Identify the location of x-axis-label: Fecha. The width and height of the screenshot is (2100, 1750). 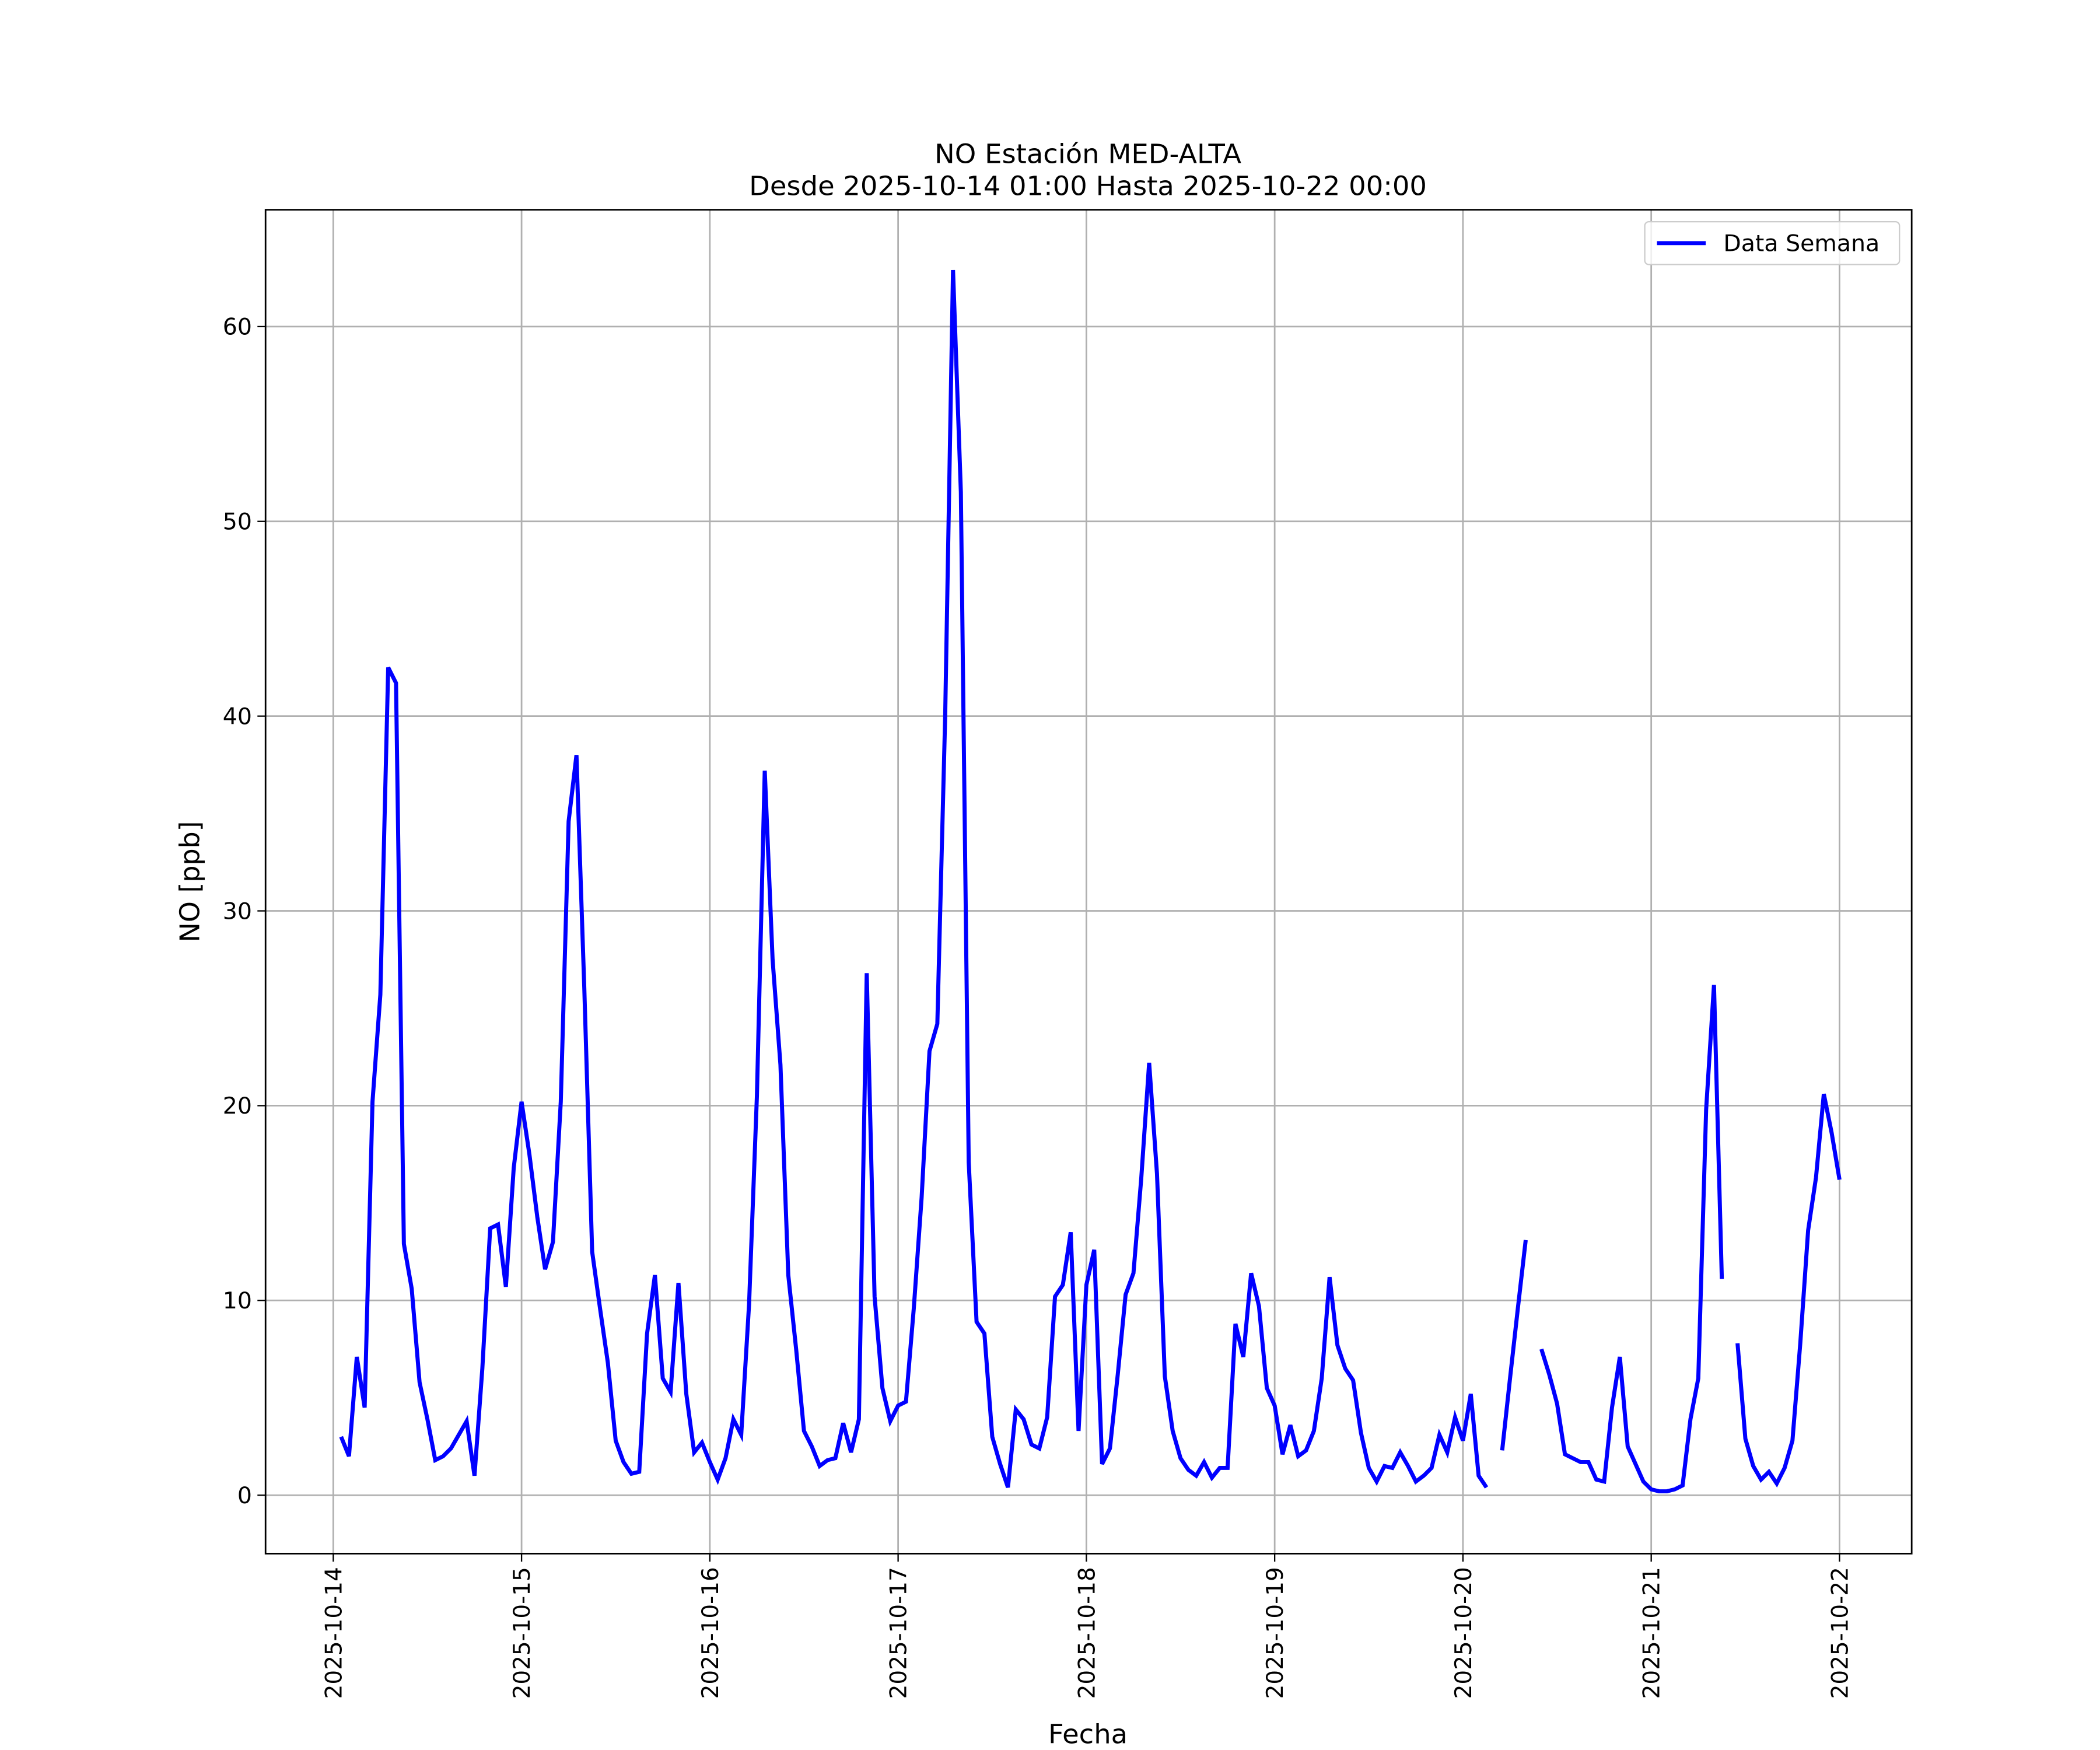
(1088, 1734).